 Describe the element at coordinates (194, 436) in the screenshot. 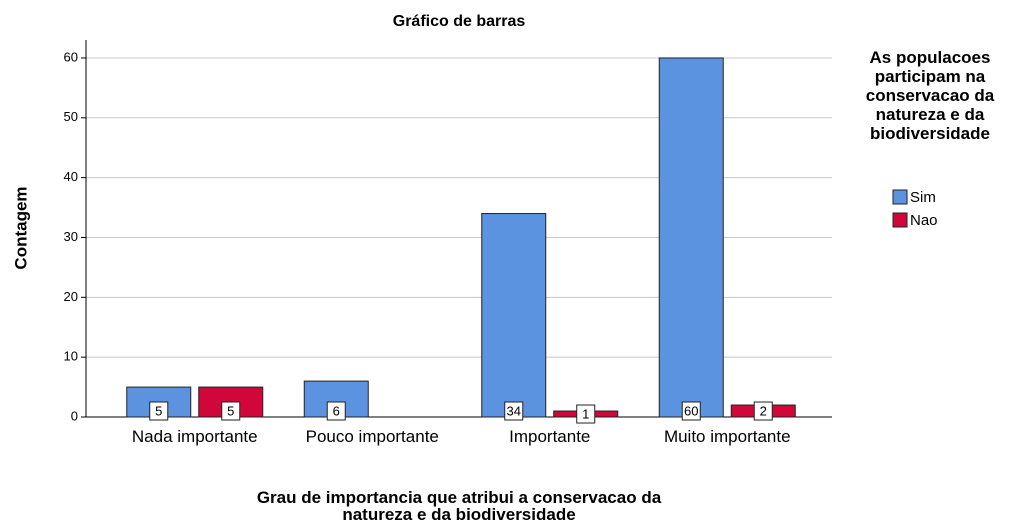

I see `x-tick-label: Nada importante` at that location.